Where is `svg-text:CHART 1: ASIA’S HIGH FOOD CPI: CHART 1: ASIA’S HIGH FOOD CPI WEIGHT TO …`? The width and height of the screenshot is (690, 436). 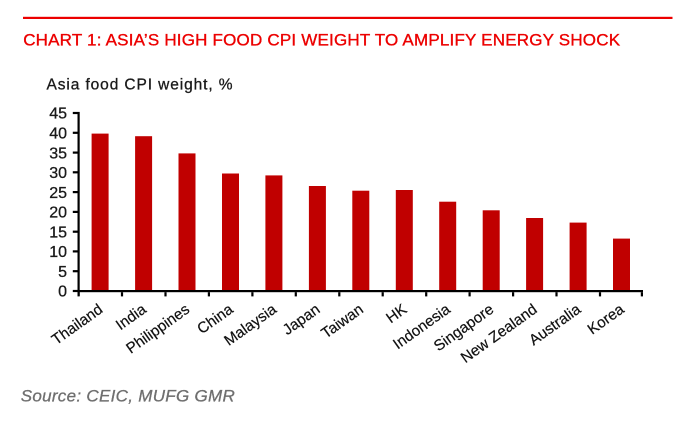
svg-text:CHART 1: ASIA’S HIGH FOOD CPI: CHART 1: ASIA’S HIGH FOOD CPI WEIGHT TO … is located at coordinates (322, 40).